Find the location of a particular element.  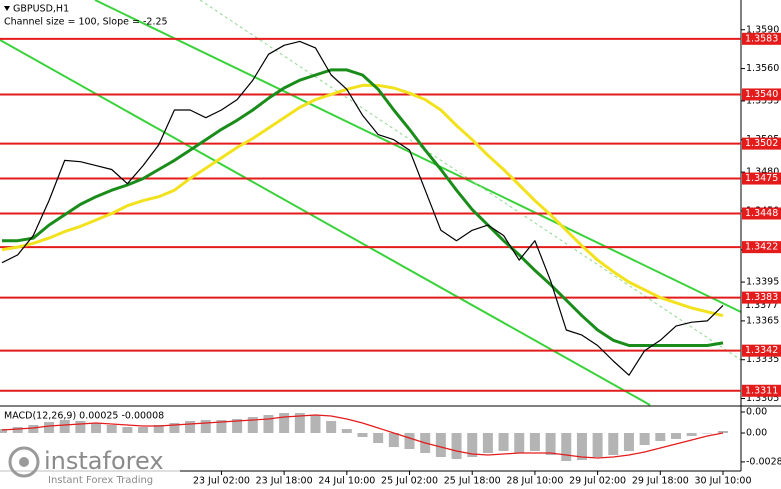

last-price-label: 1.3377 is located at coordinates (761, 305).